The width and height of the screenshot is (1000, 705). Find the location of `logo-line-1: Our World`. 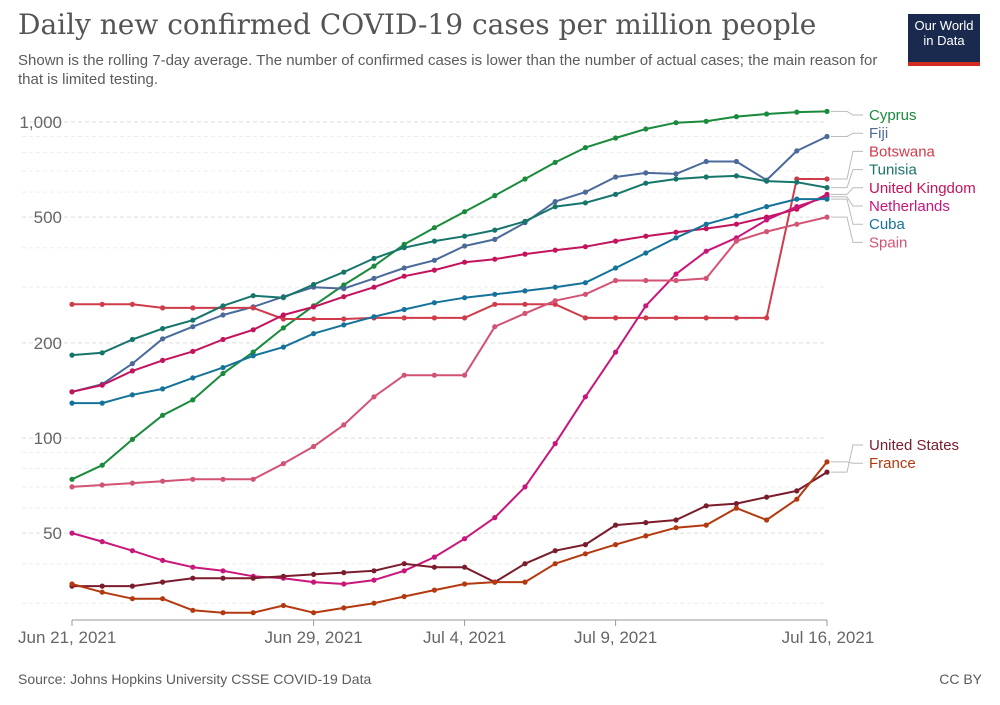

logo-line-1: Our World is located at coordinates (944, 25).